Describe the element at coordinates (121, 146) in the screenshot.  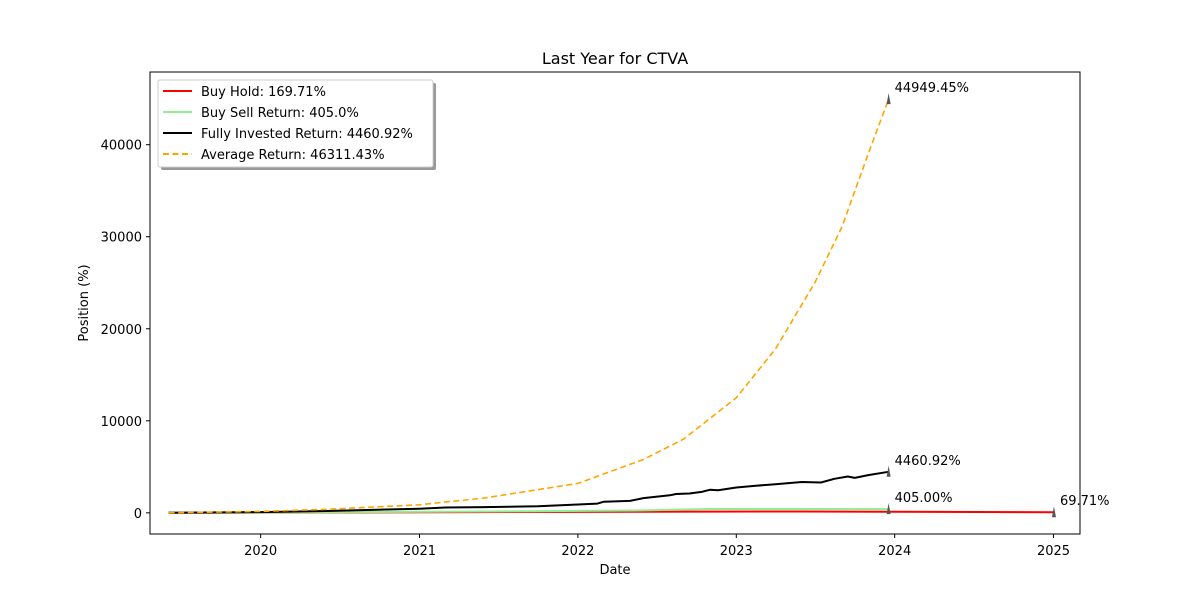
I see `y-tick-label: 40000` at that location.